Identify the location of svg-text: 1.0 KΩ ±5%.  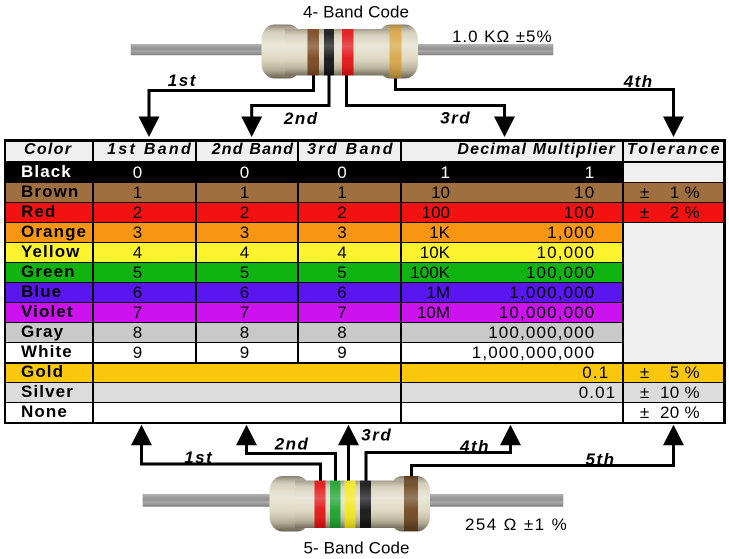
(502, 36).